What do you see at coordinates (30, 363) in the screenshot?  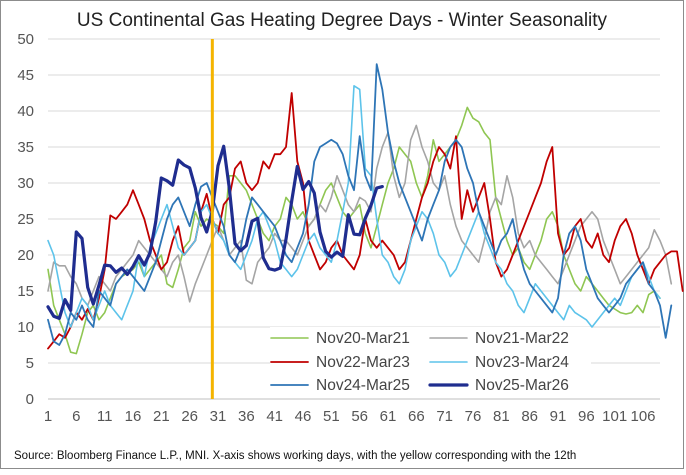 I see `y-tick-label: 5` at bounding box center [30, 363].